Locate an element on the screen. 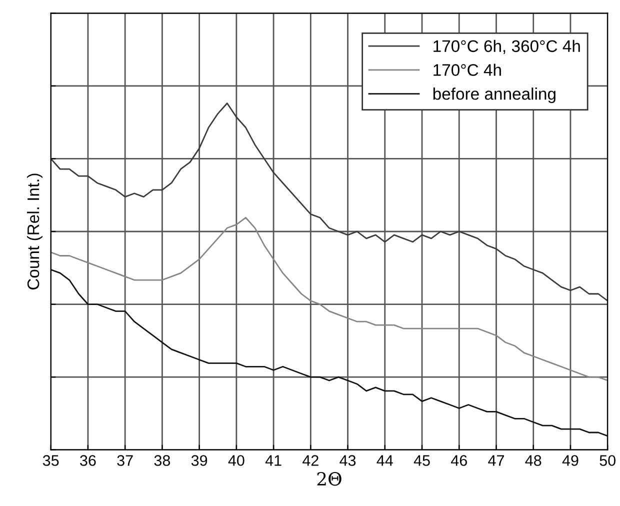 The width and height of the screenshot is (620, 506). legend-label: 170°C 6h, 360°C 4h is located at coordinates (507, 47).